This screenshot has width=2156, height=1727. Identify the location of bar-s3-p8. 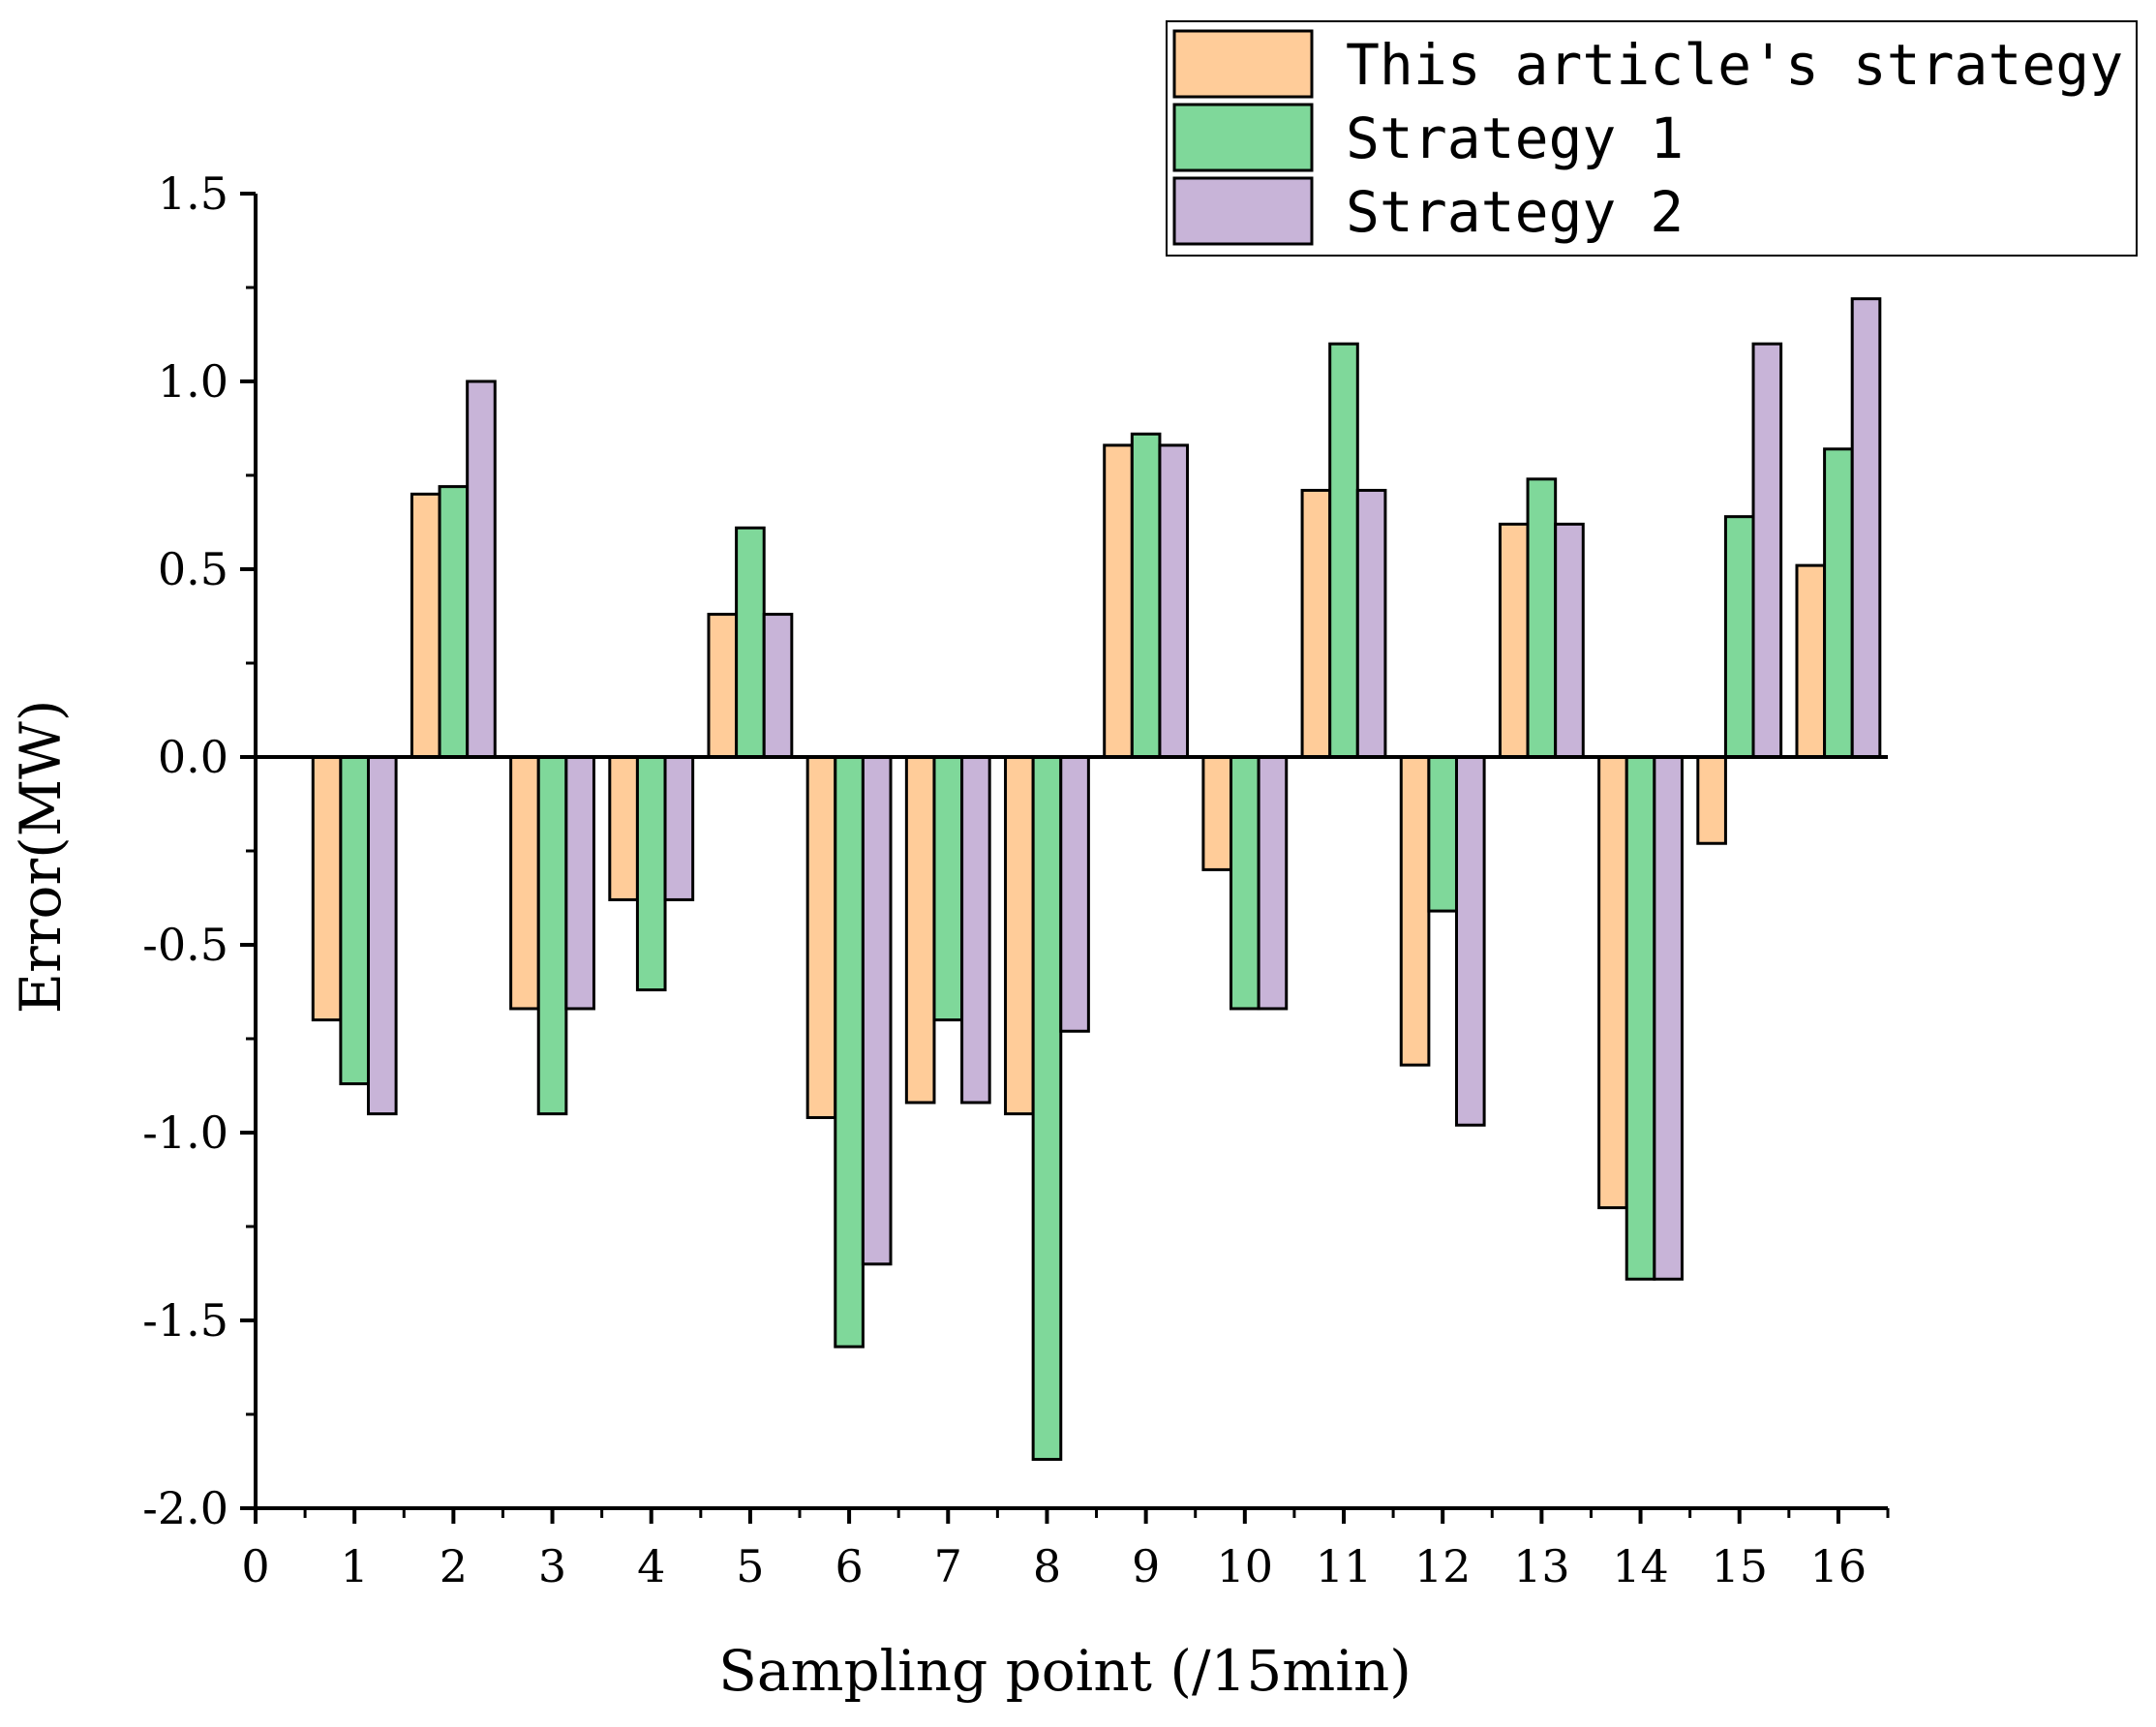
(1074, 894).